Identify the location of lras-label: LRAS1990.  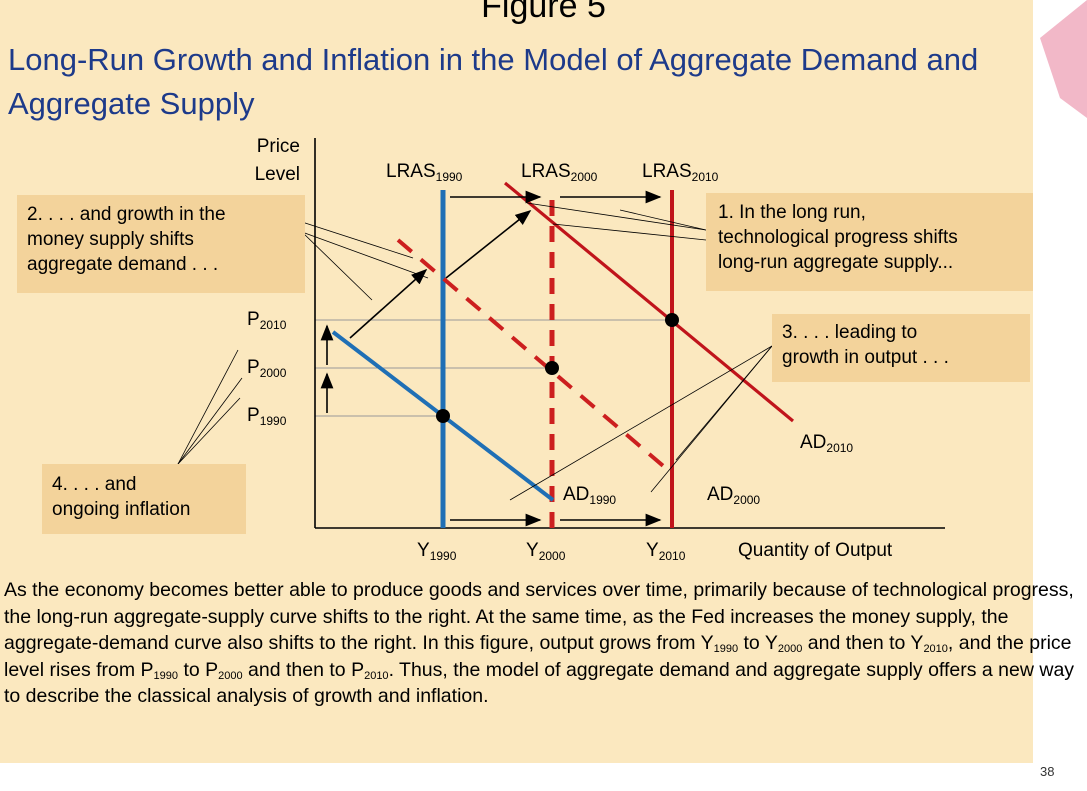
(424, 172).